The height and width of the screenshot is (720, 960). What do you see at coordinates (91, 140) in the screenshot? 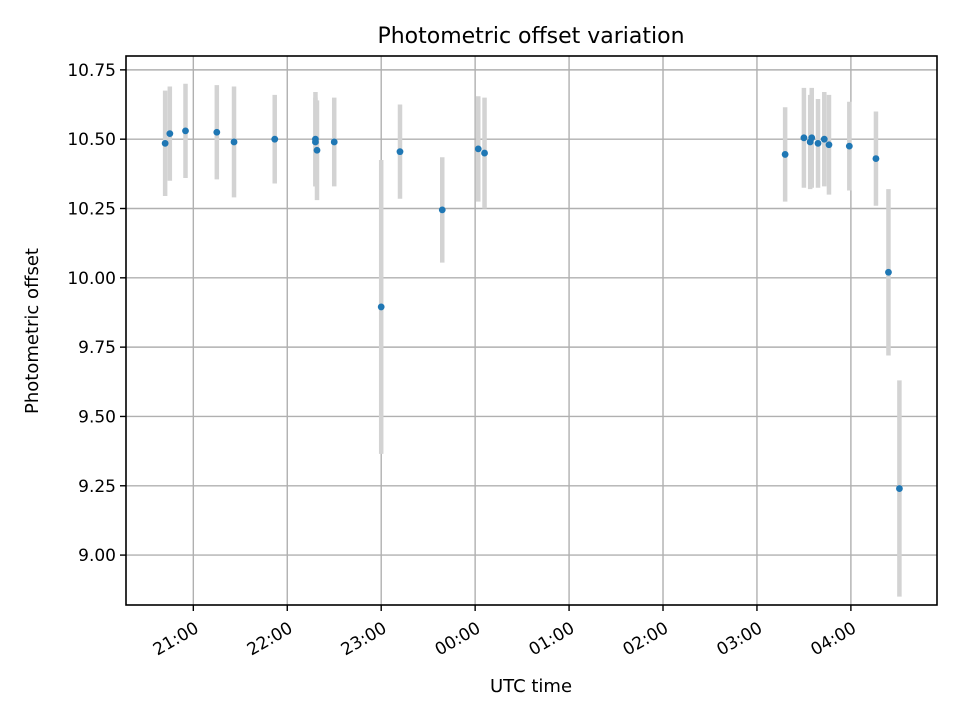
I see `y-tick-label: 10.50` at bounding box center [91, 140].